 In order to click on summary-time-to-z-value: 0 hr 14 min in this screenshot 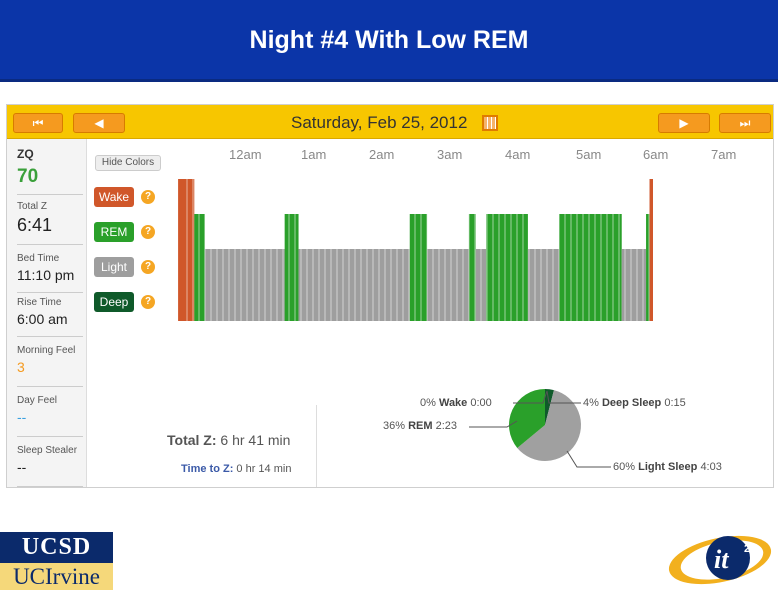, I will do `click(264, 469)`.